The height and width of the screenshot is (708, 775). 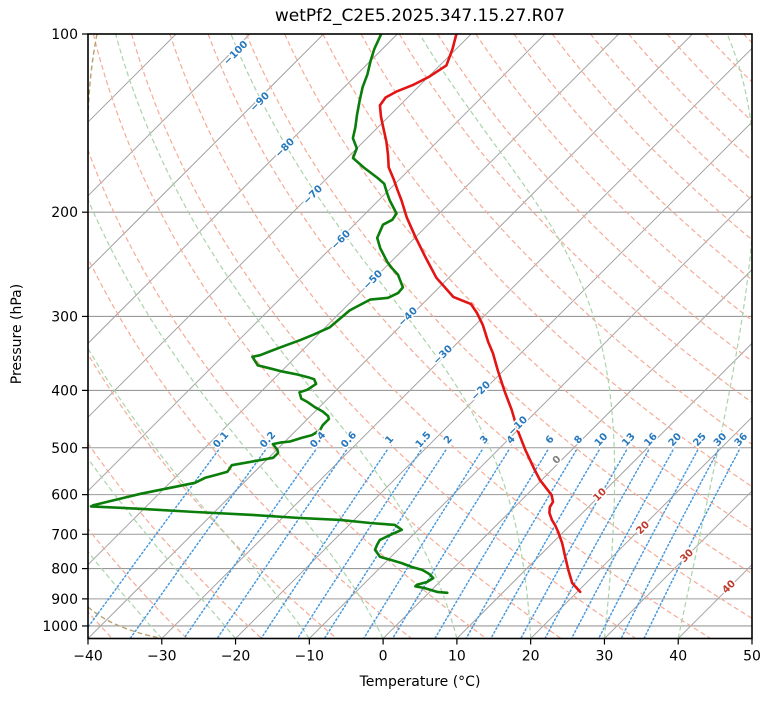 What do you see at coordinates (420, 16) in the screenshot?
I see `chart-title: wetPf2_C2E5.2025.347.15.27.R07` at bounding box center [420, 16].